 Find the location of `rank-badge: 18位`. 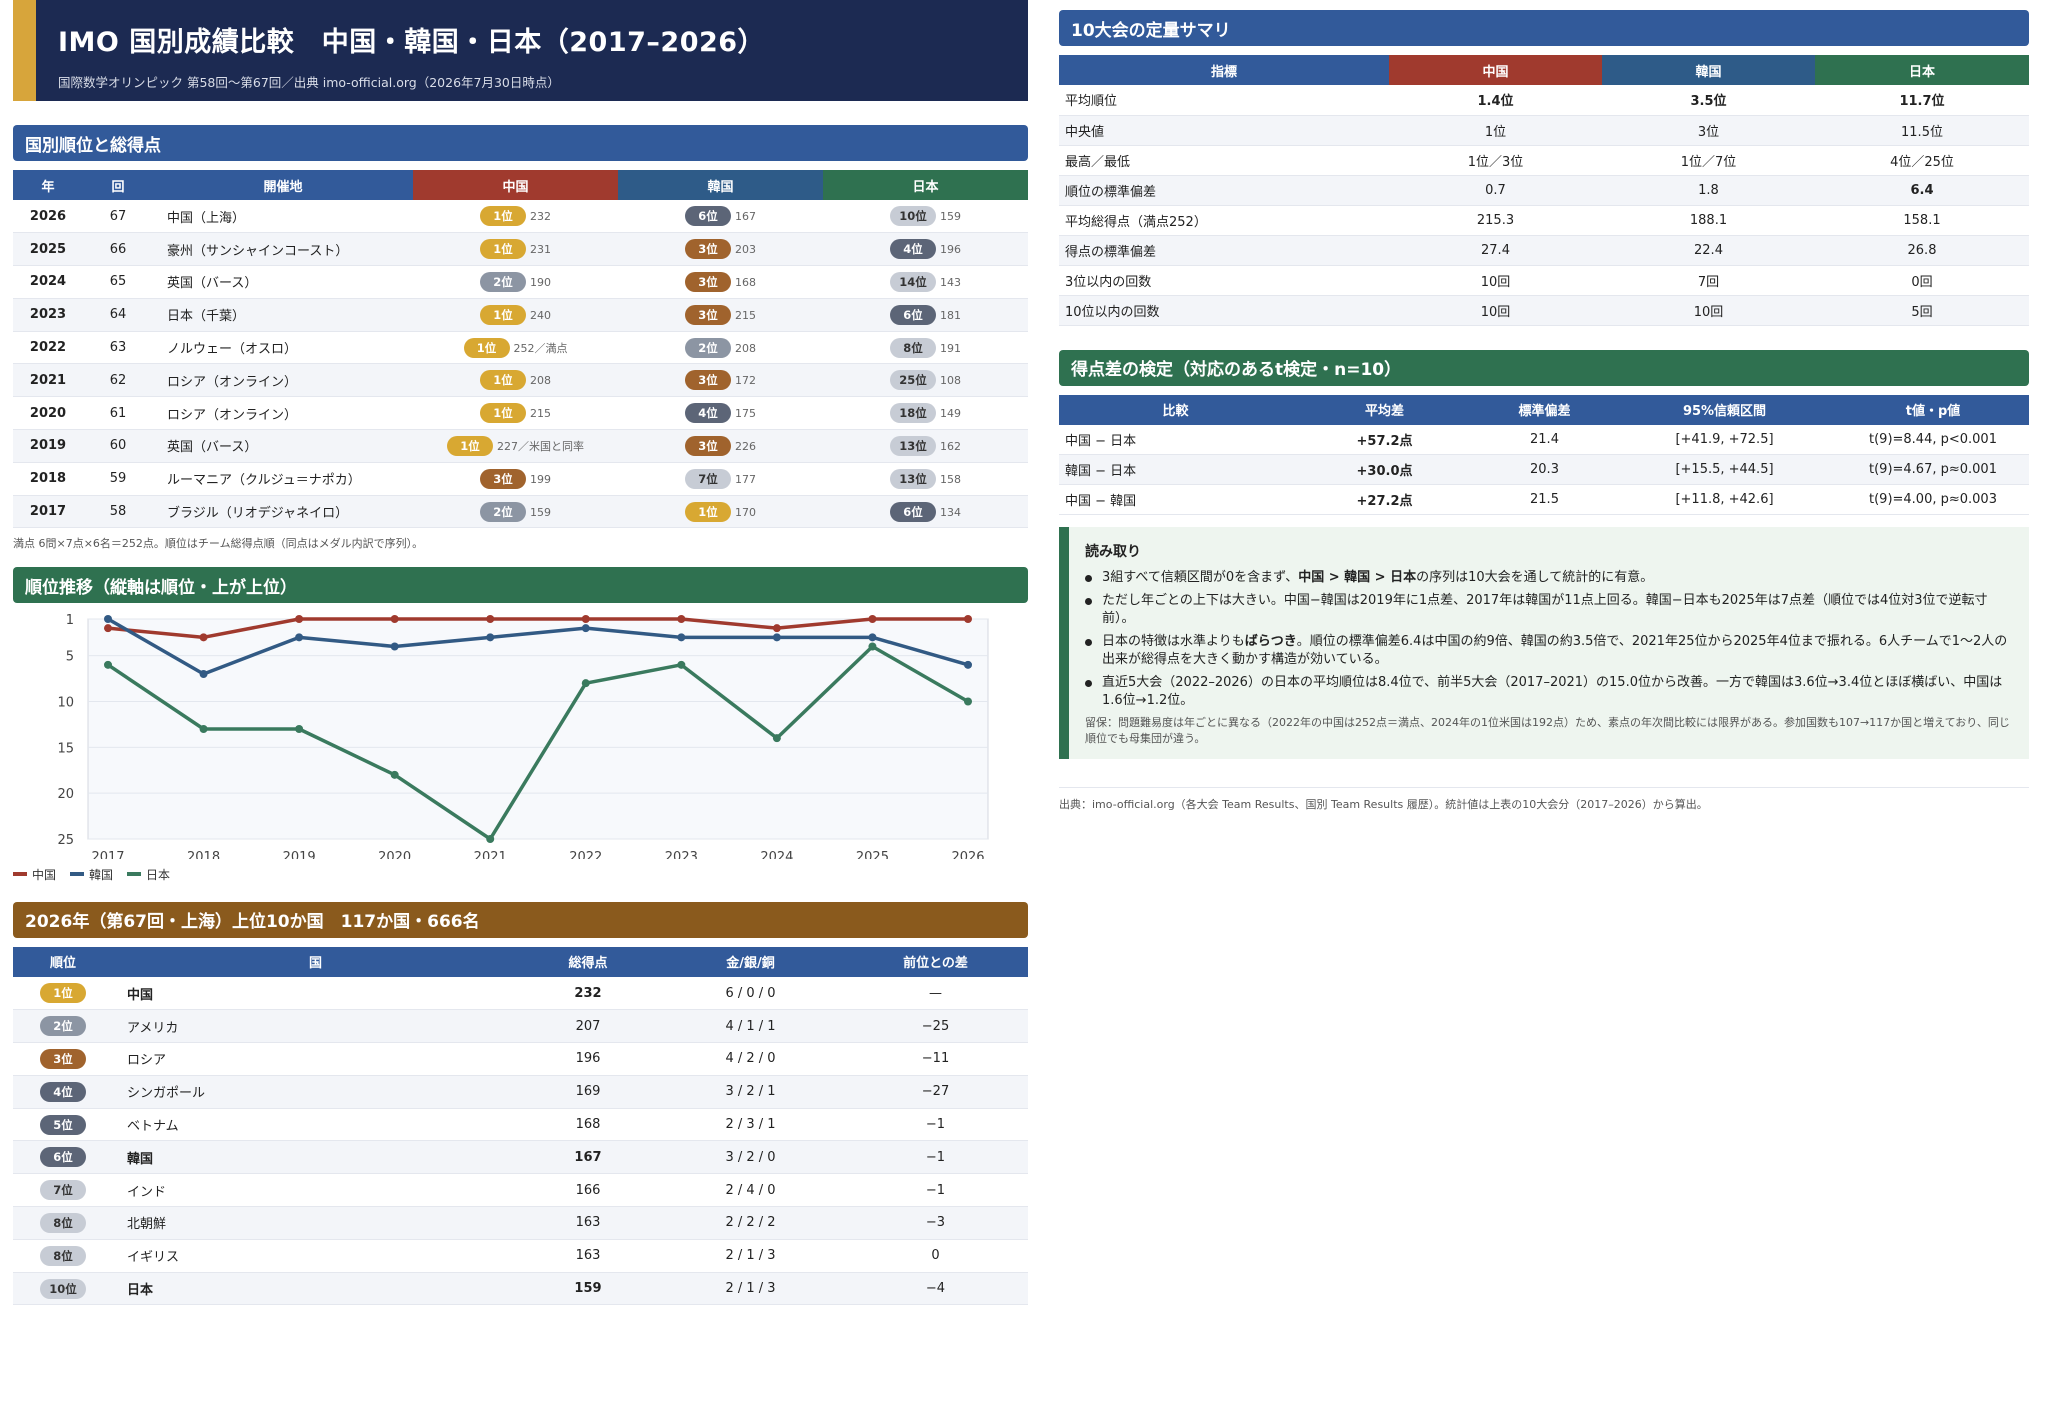

rank-badge: 18位 is located at coordinates (913, 413).